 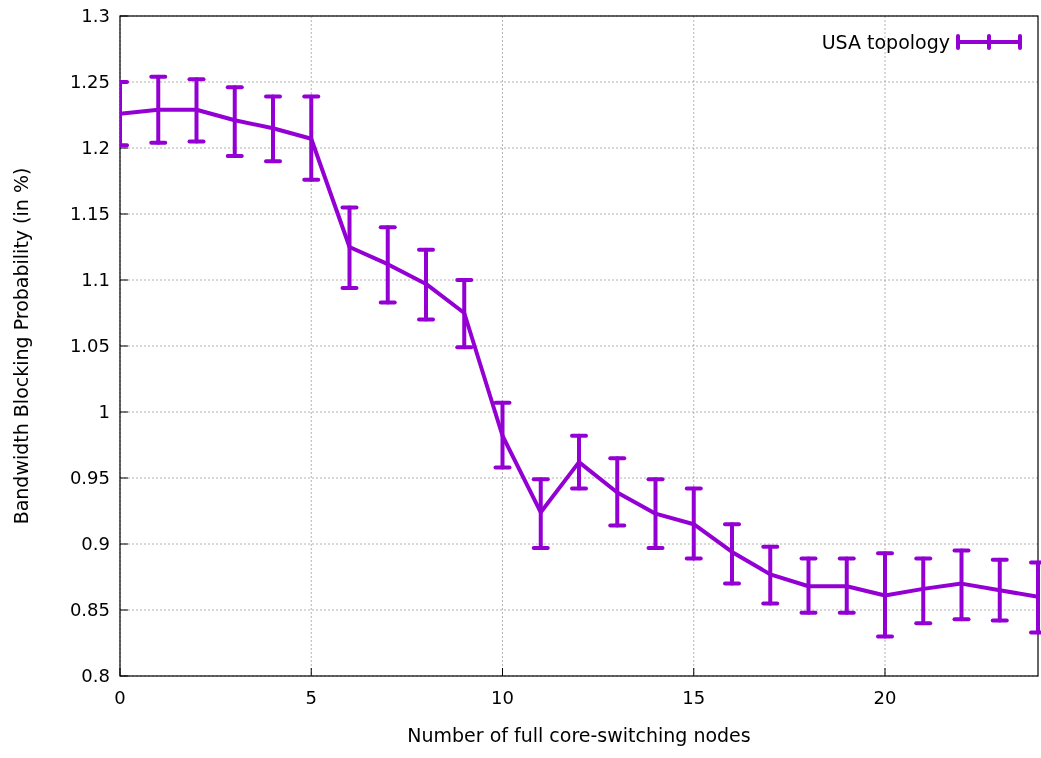 I want to click on y-tick-label: 1.2, so click(x=95, y=147).